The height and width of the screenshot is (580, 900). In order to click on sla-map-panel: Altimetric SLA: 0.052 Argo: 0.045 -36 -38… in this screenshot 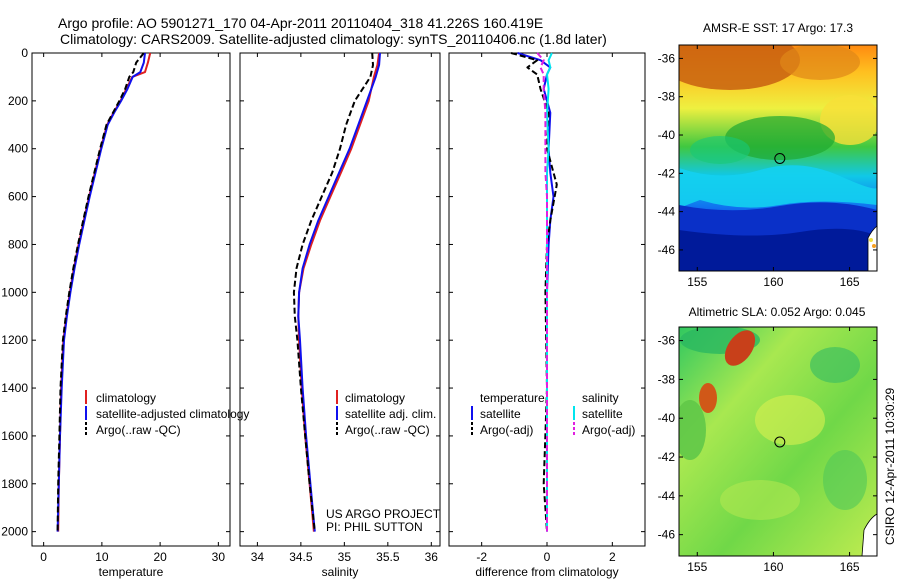, I will do `click(768, 439)`.